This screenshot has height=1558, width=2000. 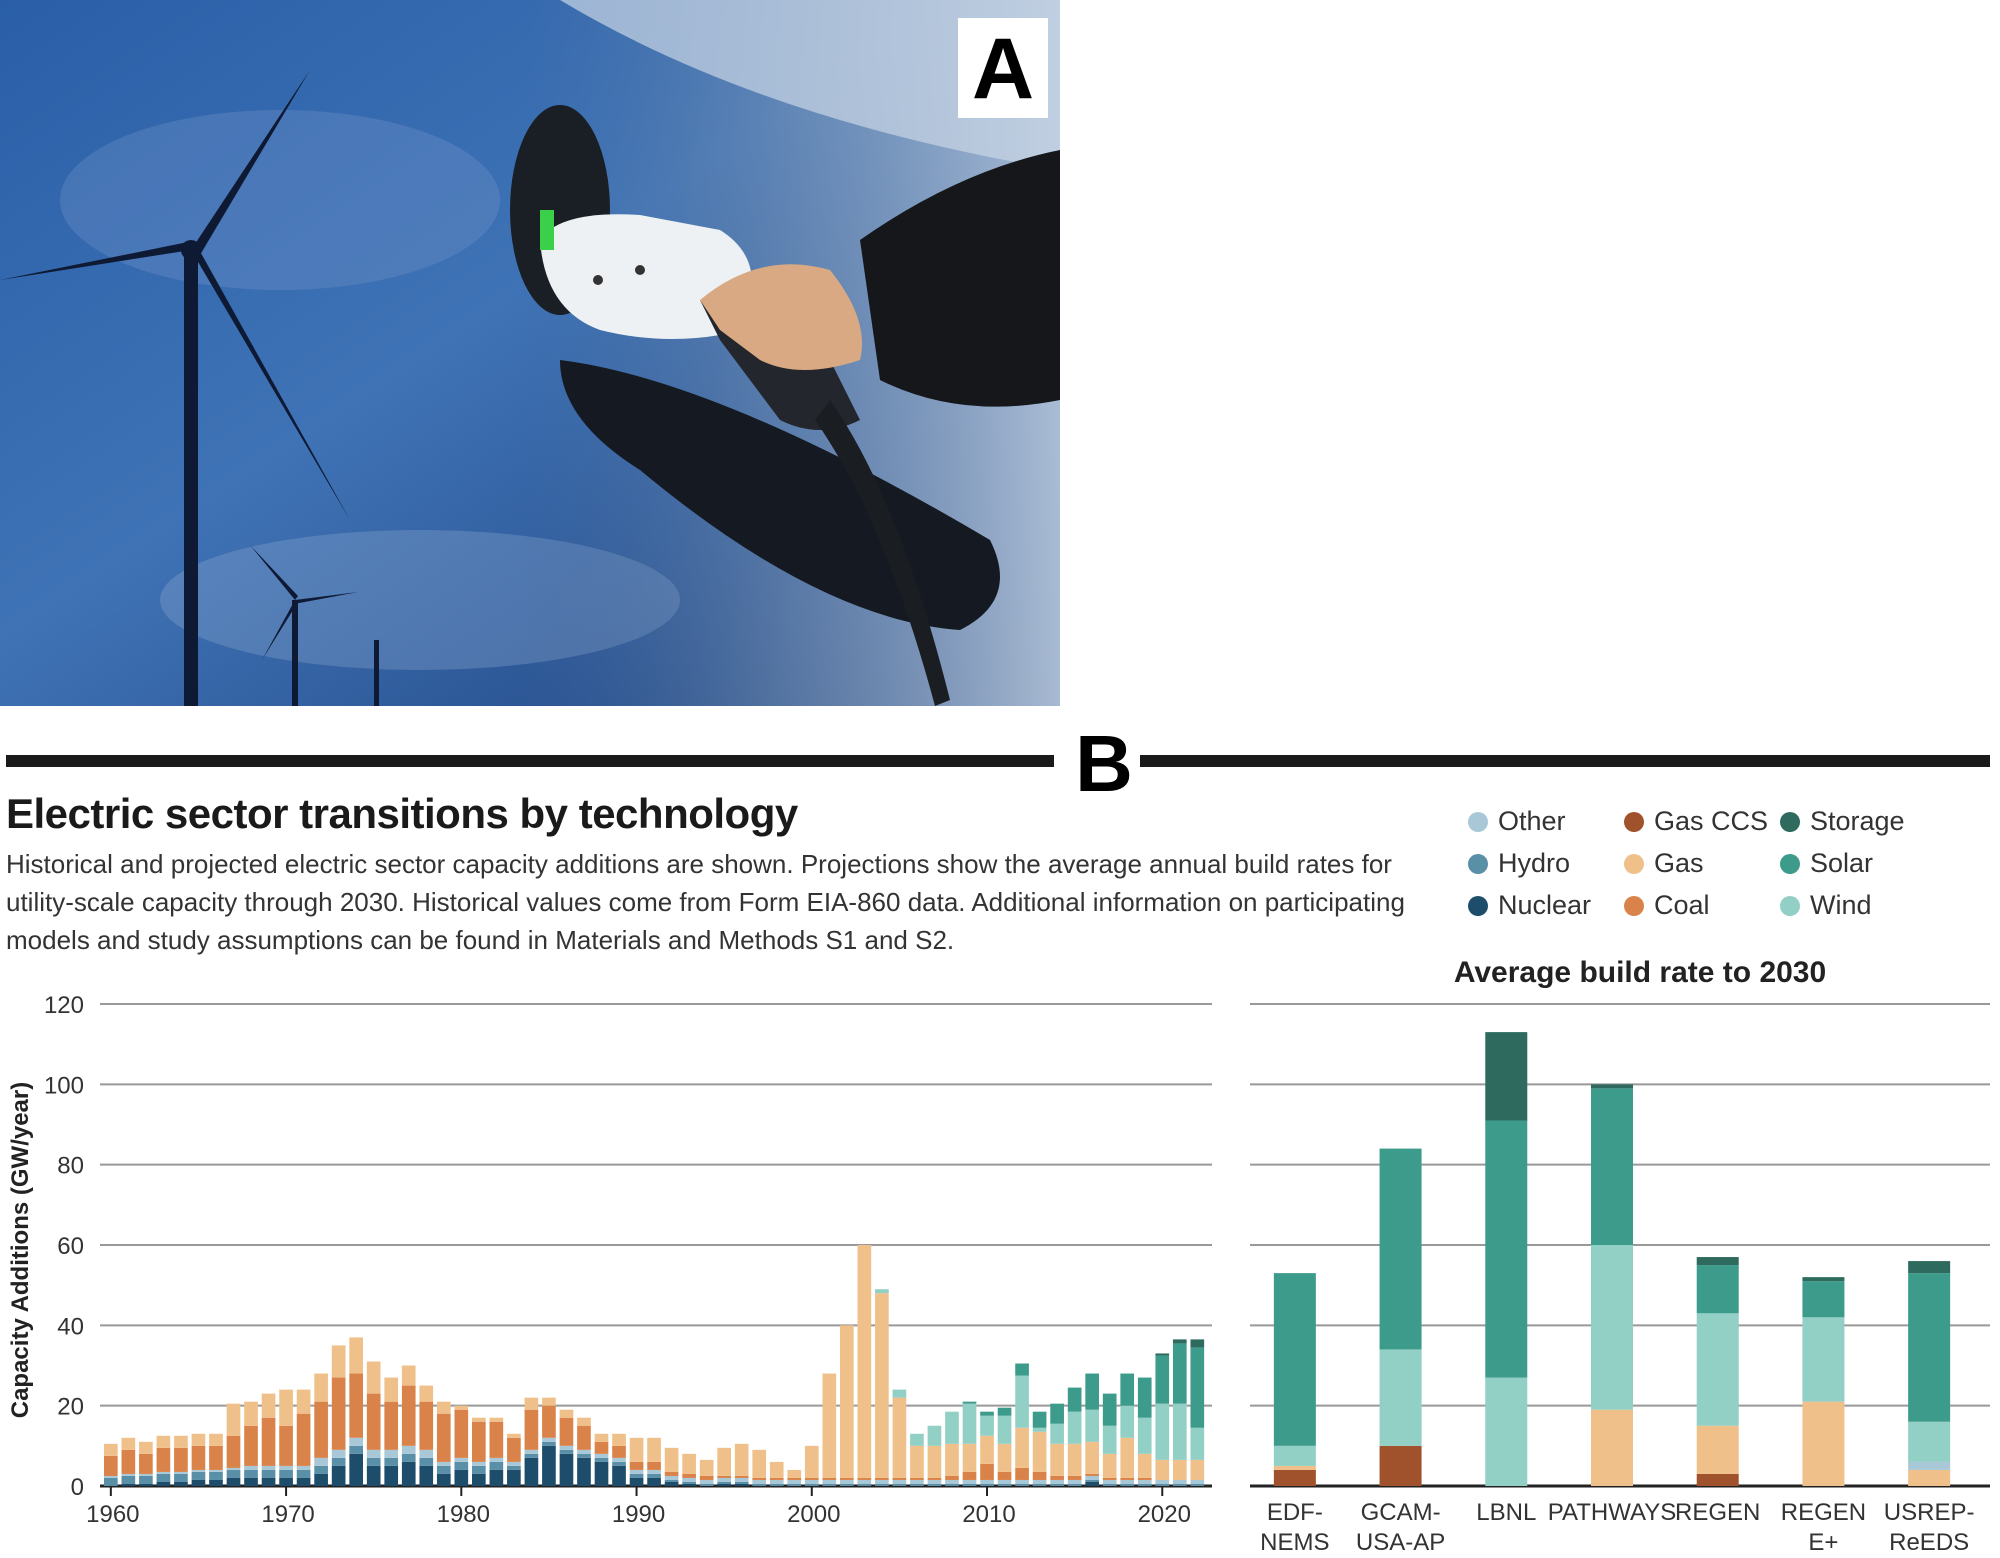 I want to click on bar-segment-gas-2015, so click(x=1074, y=1459).